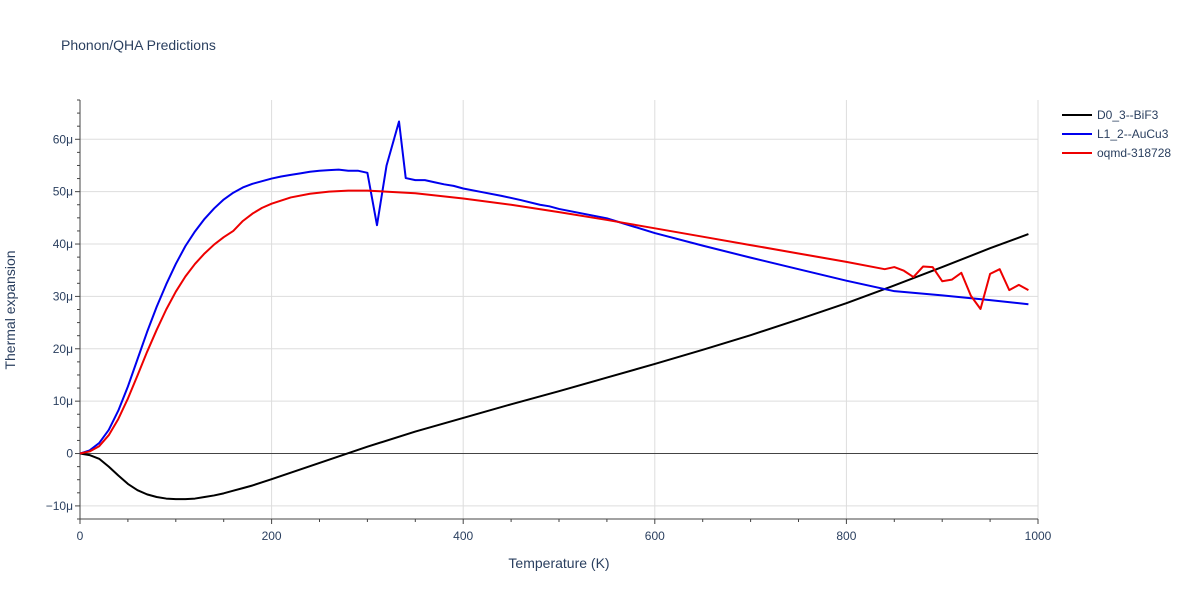  What do you see at coordinates (1128, 115) in the screenshot?
I see `legend-label-1: D0_3--BiF3` at bounding box center [1128, 115].